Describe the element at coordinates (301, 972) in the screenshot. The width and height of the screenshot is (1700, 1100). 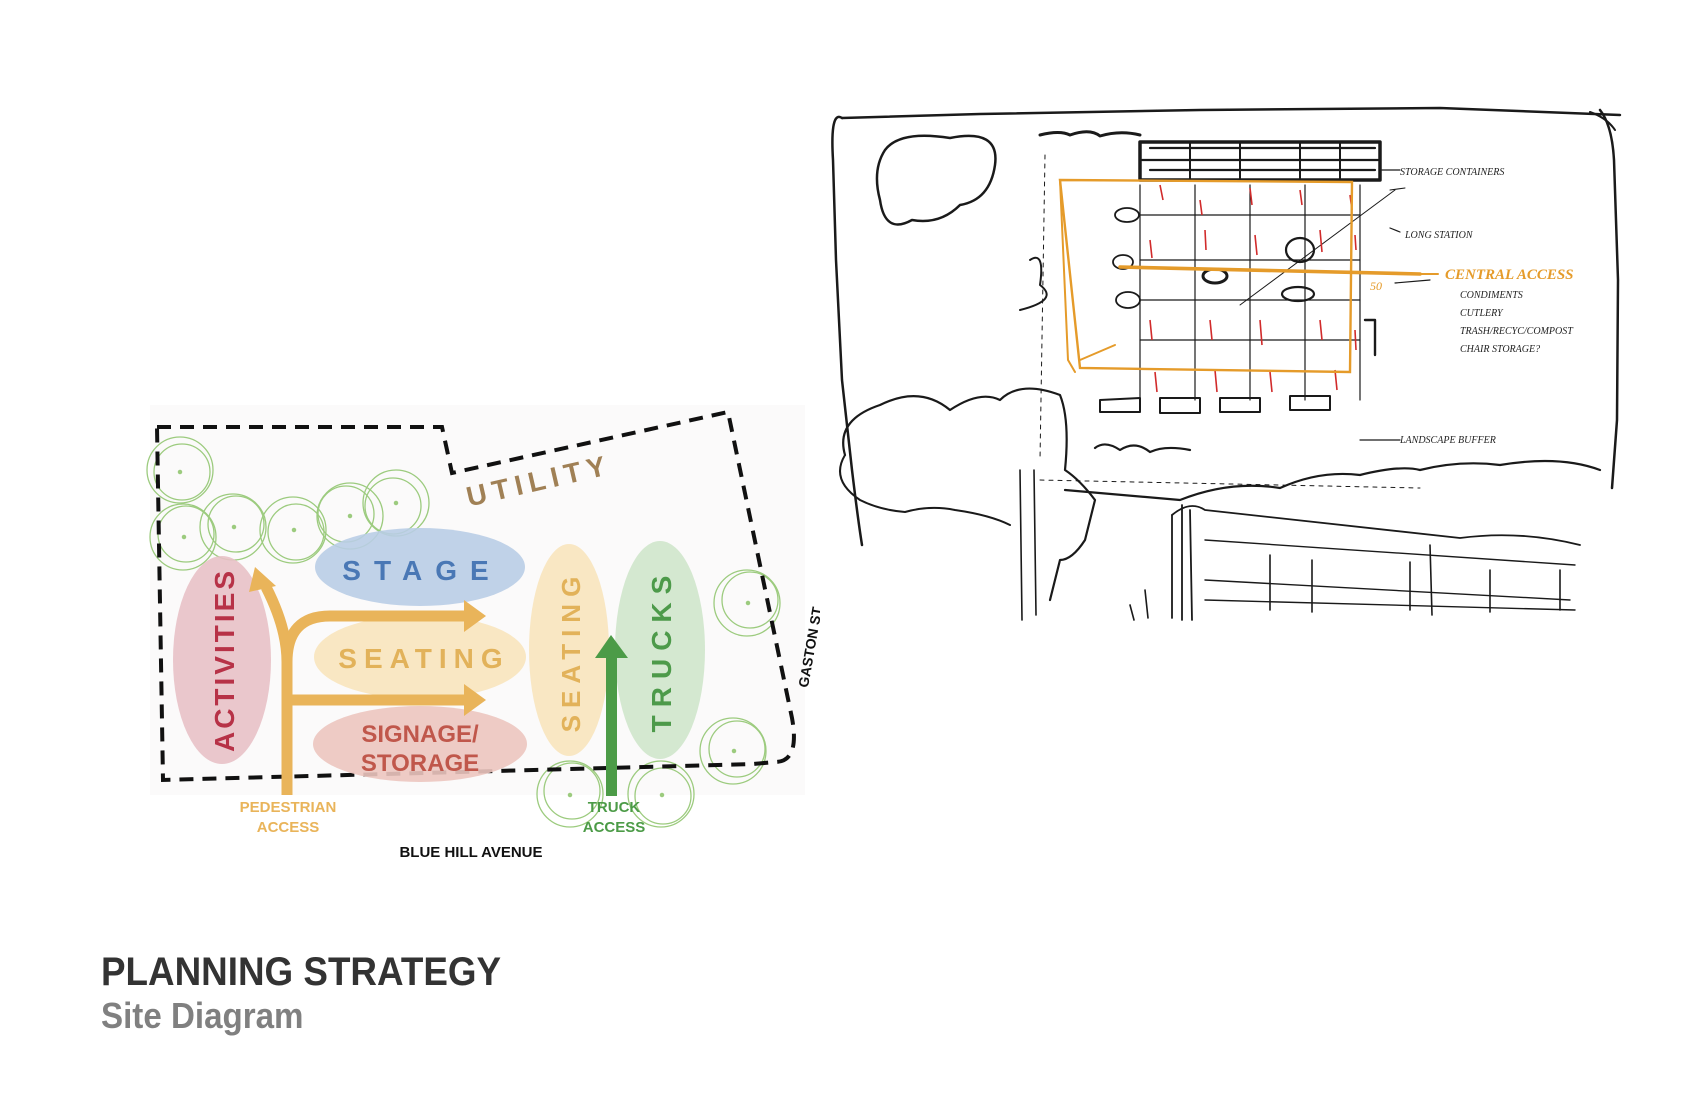
I see `page-title: PLANNING STRATEGY` at that location.